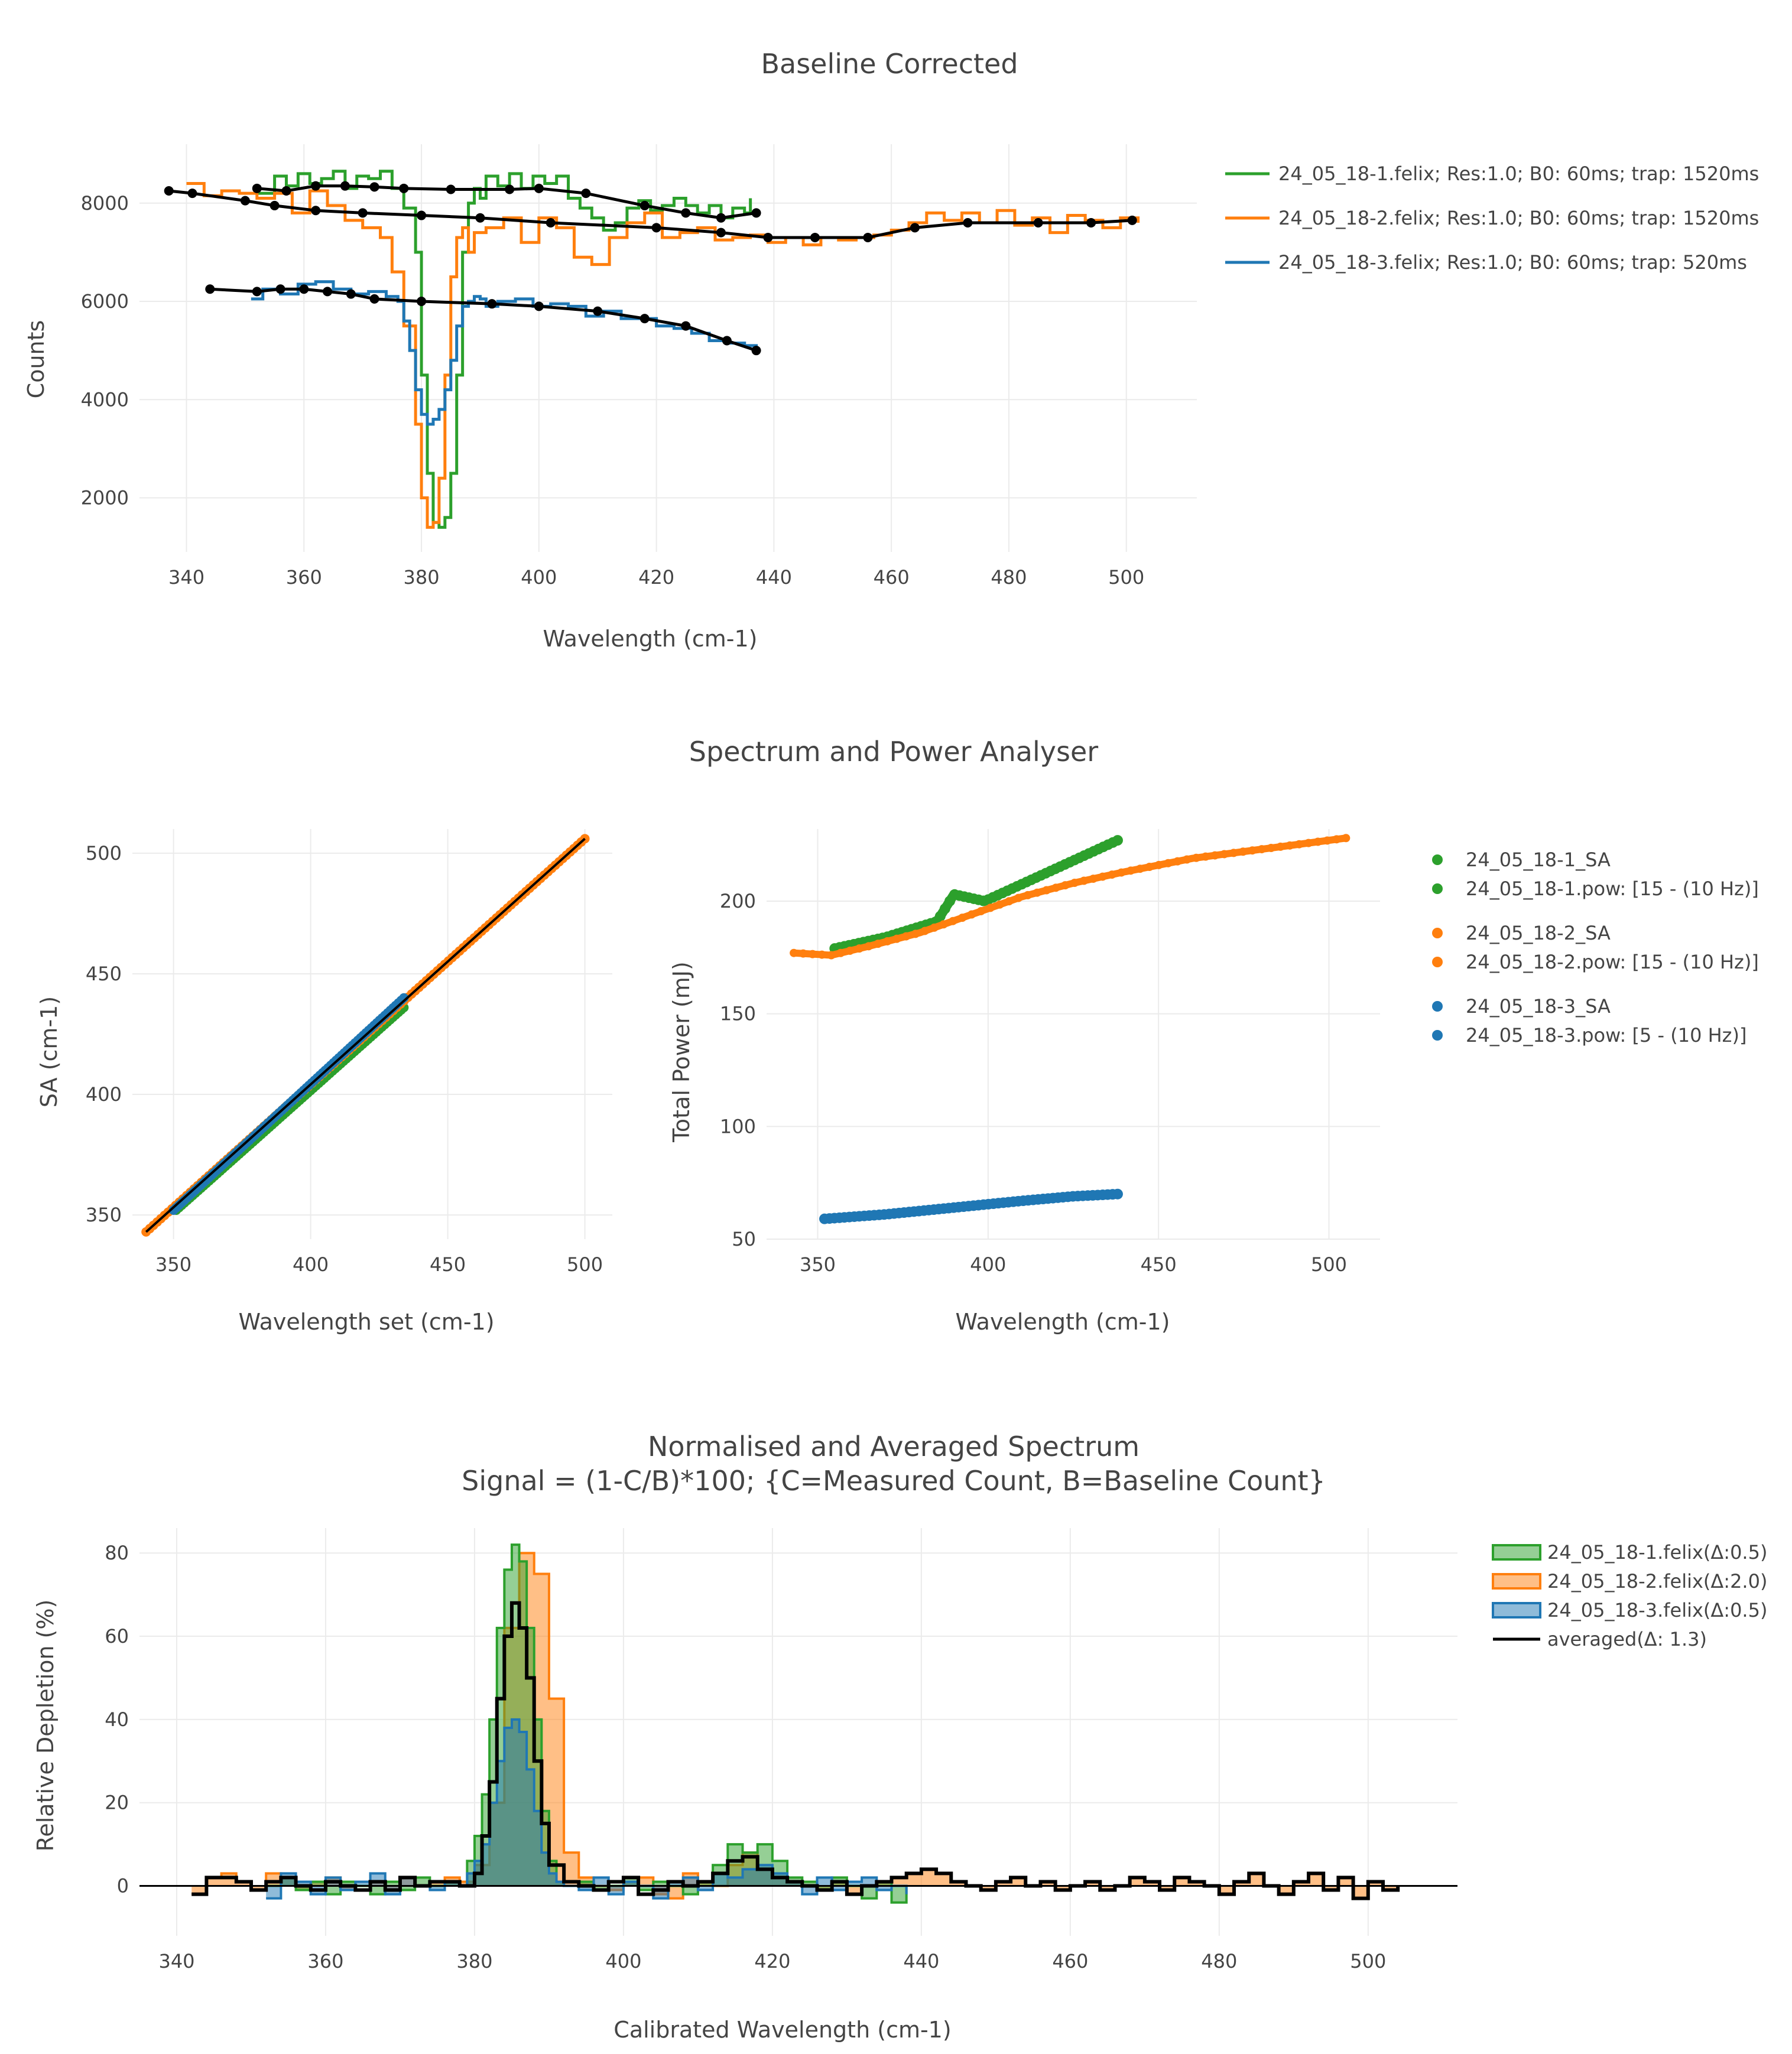 The width and height of the screenshot is (1792, 2054). I want to click on power-y-tick-label: 200, so click(738, 901).